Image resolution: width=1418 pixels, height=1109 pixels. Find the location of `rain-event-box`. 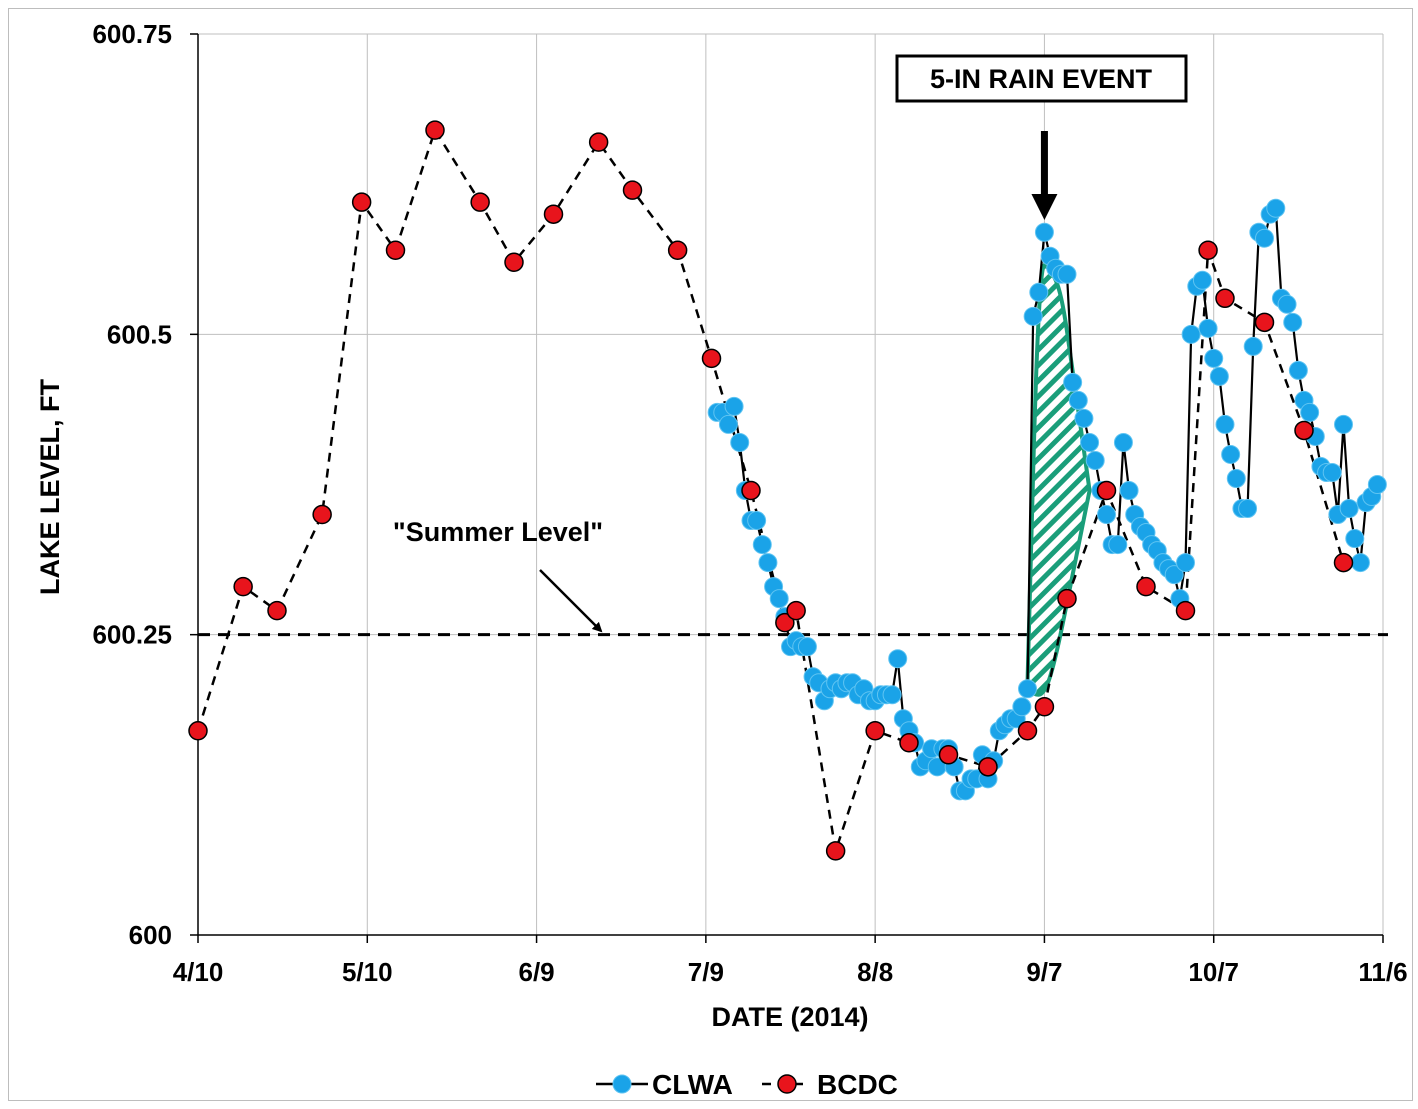

rain-event-box is located at coordinates (1041, 78).